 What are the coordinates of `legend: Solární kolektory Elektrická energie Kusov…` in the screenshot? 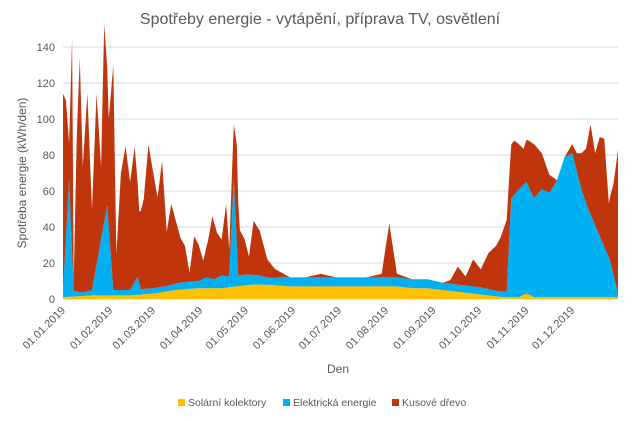 It's located at (322, 403).